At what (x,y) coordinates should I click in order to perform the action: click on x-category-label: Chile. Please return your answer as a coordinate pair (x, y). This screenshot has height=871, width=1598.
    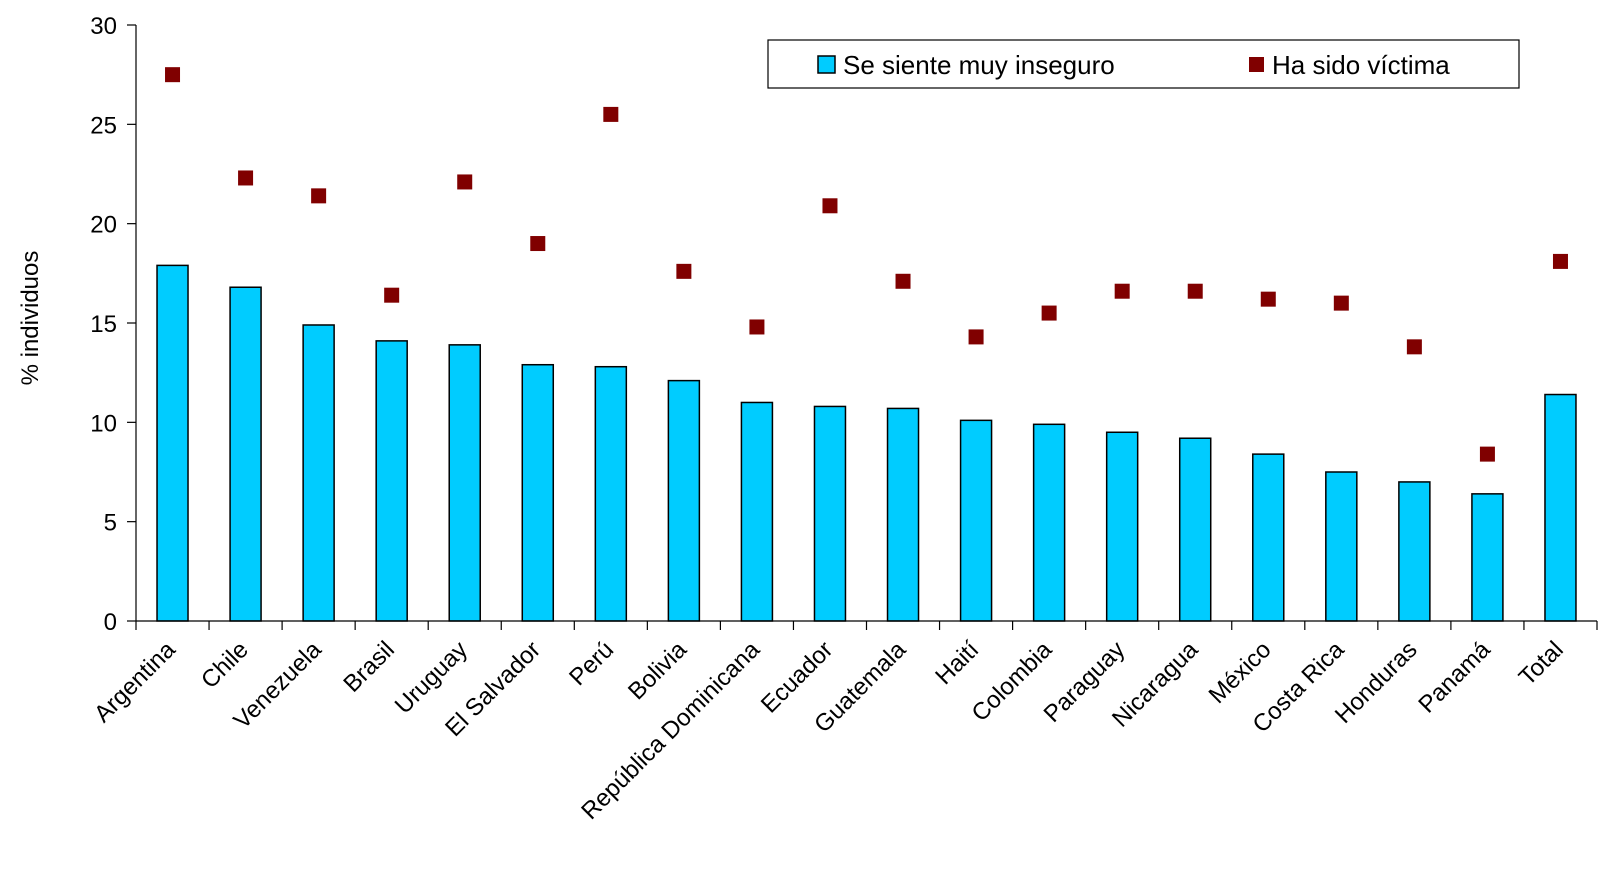
    Looking at the image, I should click on (225, 665).